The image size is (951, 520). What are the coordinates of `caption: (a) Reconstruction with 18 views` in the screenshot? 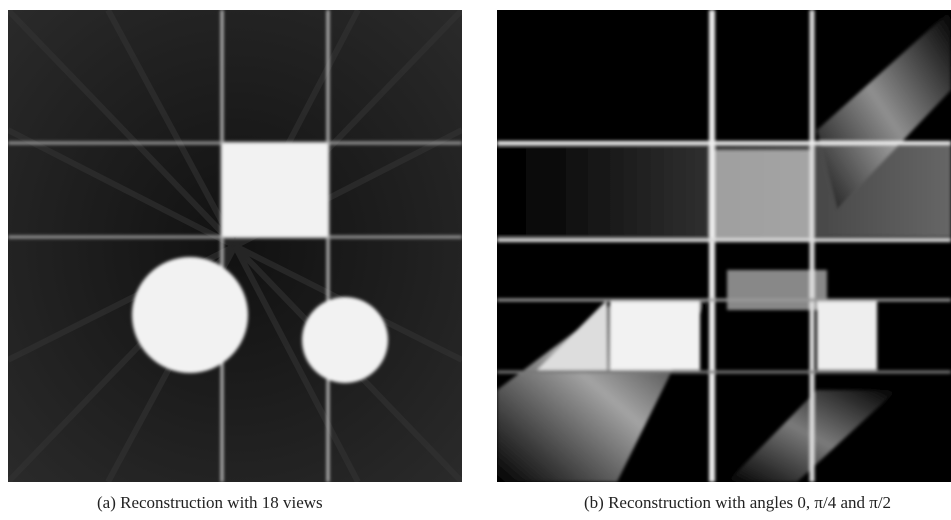 It's located at (210, 502).